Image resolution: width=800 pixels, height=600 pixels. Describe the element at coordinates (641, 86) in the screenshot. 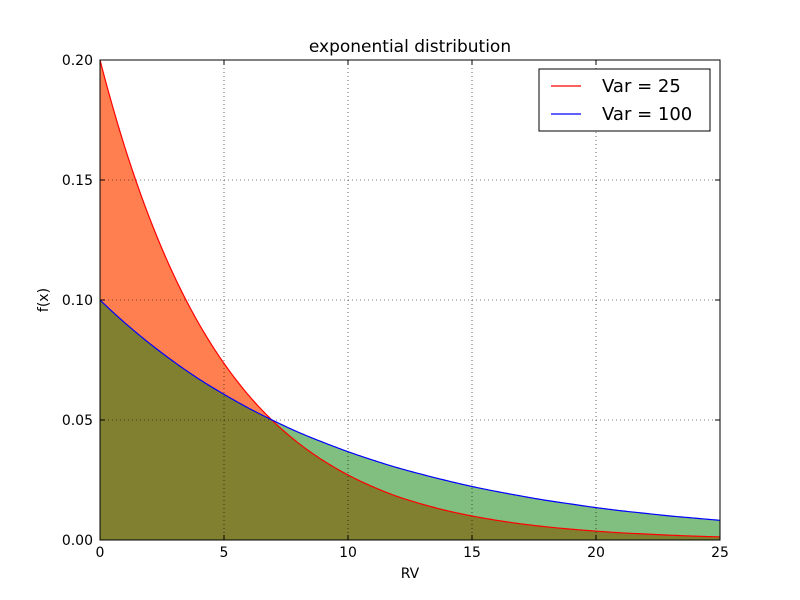

I see `legend-label: Var = 25` at that location.